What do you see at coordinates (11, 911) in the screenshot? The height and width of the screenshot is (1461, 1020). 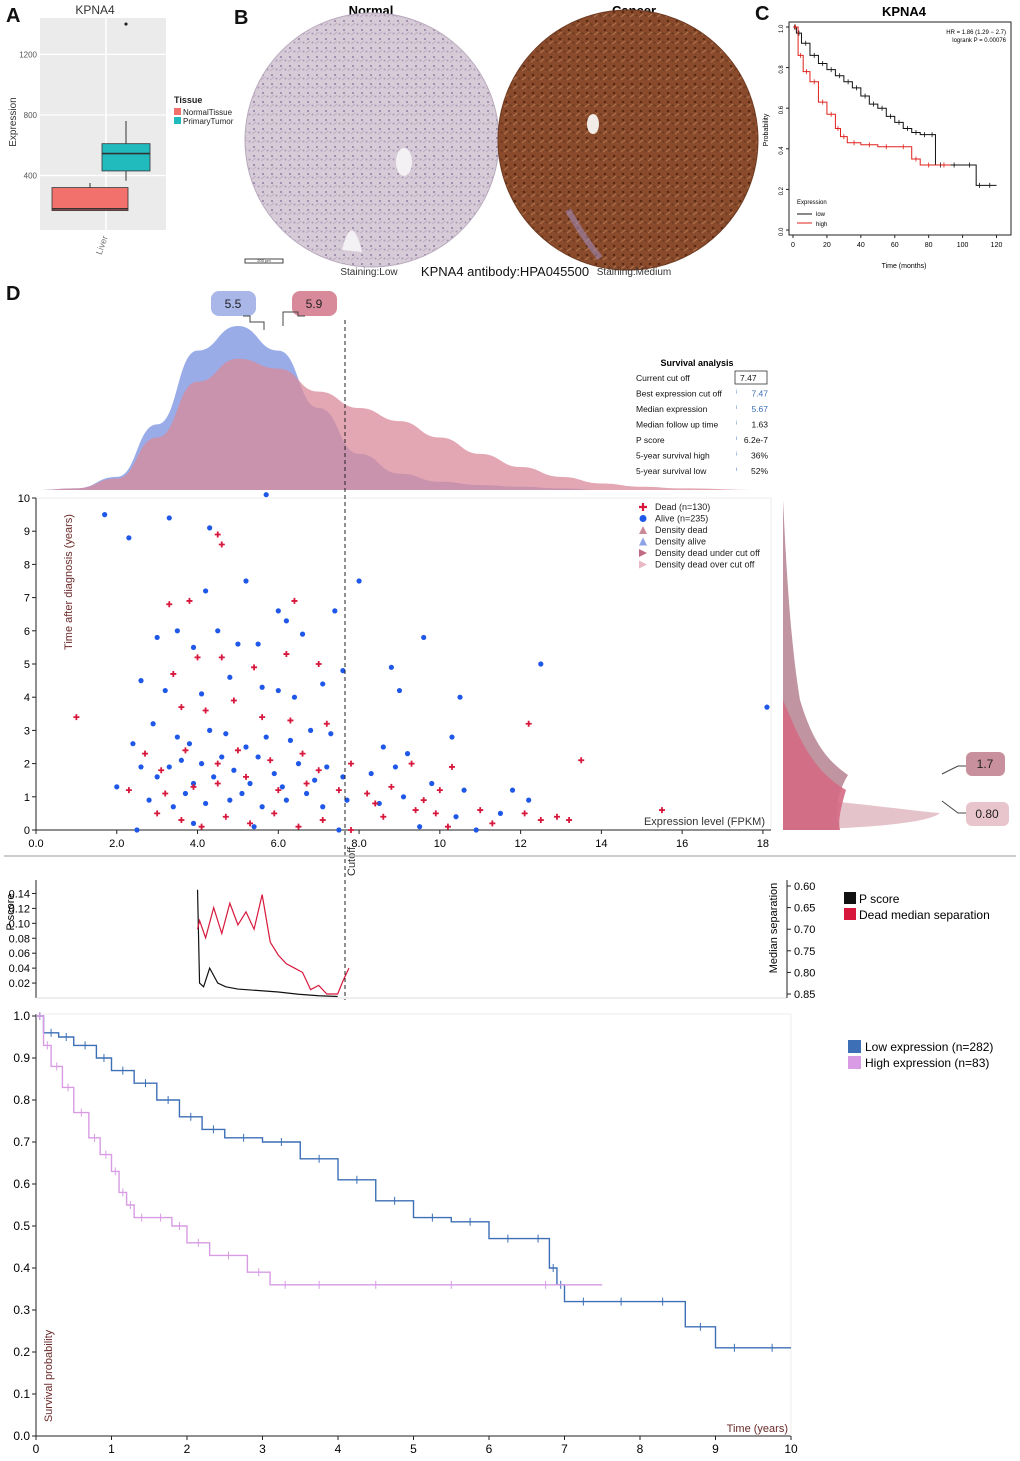 I see `pscore-y-label: P score` at bounding box center [11, 911].